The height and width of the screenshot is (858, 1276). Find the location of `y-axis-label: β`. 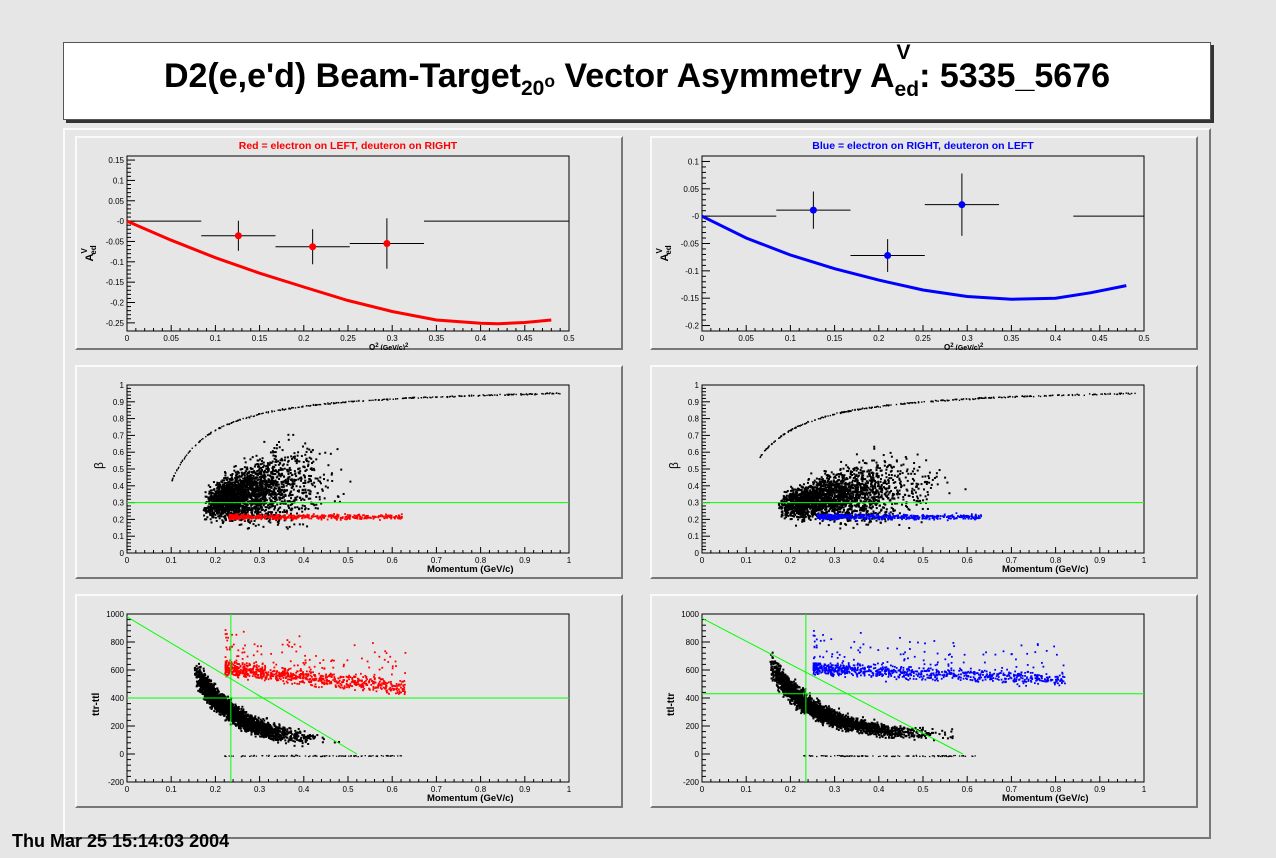

y-axis-label: β is located at coordinates (674, 465).